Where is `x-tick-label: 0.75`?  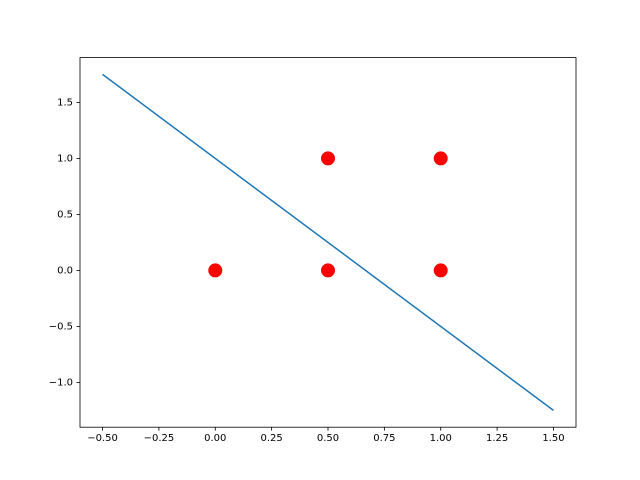
x-tick-label: 0.75 is located at coordinates (384, 438).